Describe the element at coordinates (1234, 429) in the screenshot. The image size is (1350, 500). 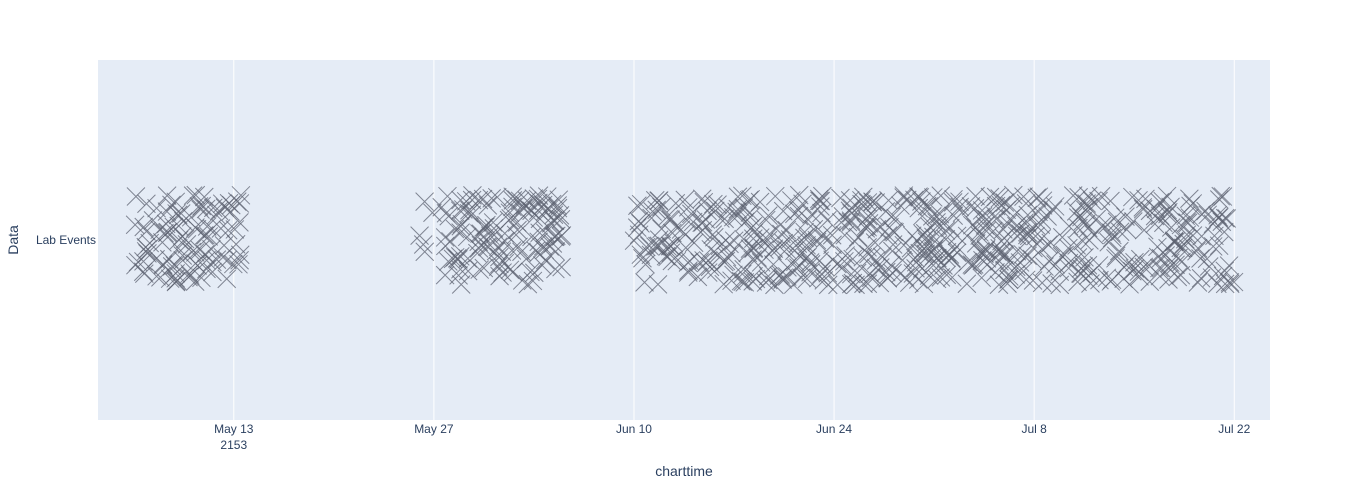
I see `x-tick-label: Jul 22` at that location.